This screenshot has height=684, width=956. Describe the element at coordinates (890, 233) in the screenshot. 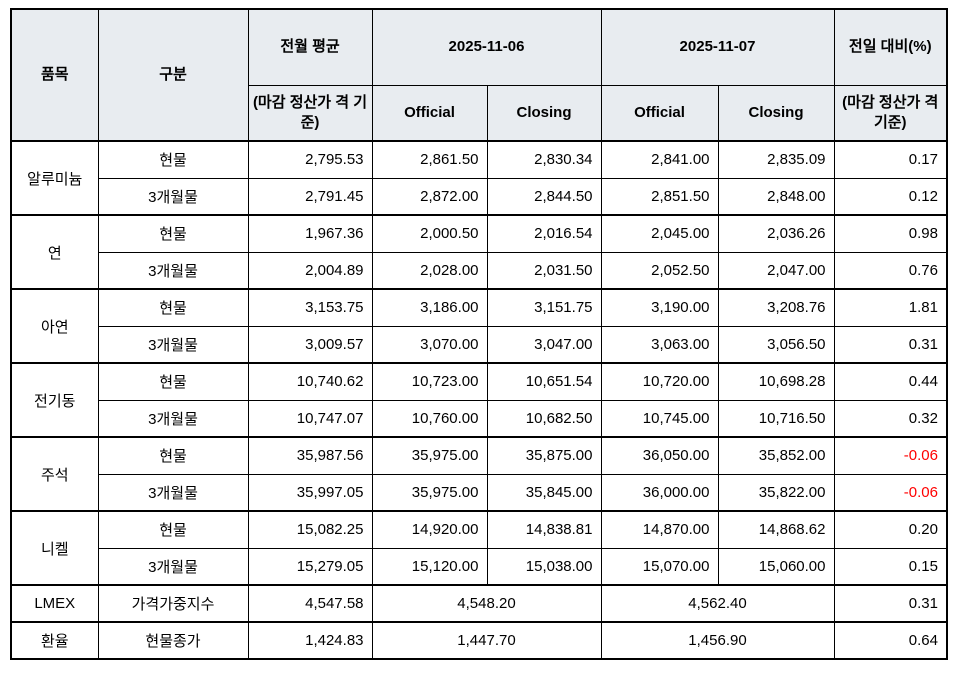

I see `change-cell: 0.98` at that location.